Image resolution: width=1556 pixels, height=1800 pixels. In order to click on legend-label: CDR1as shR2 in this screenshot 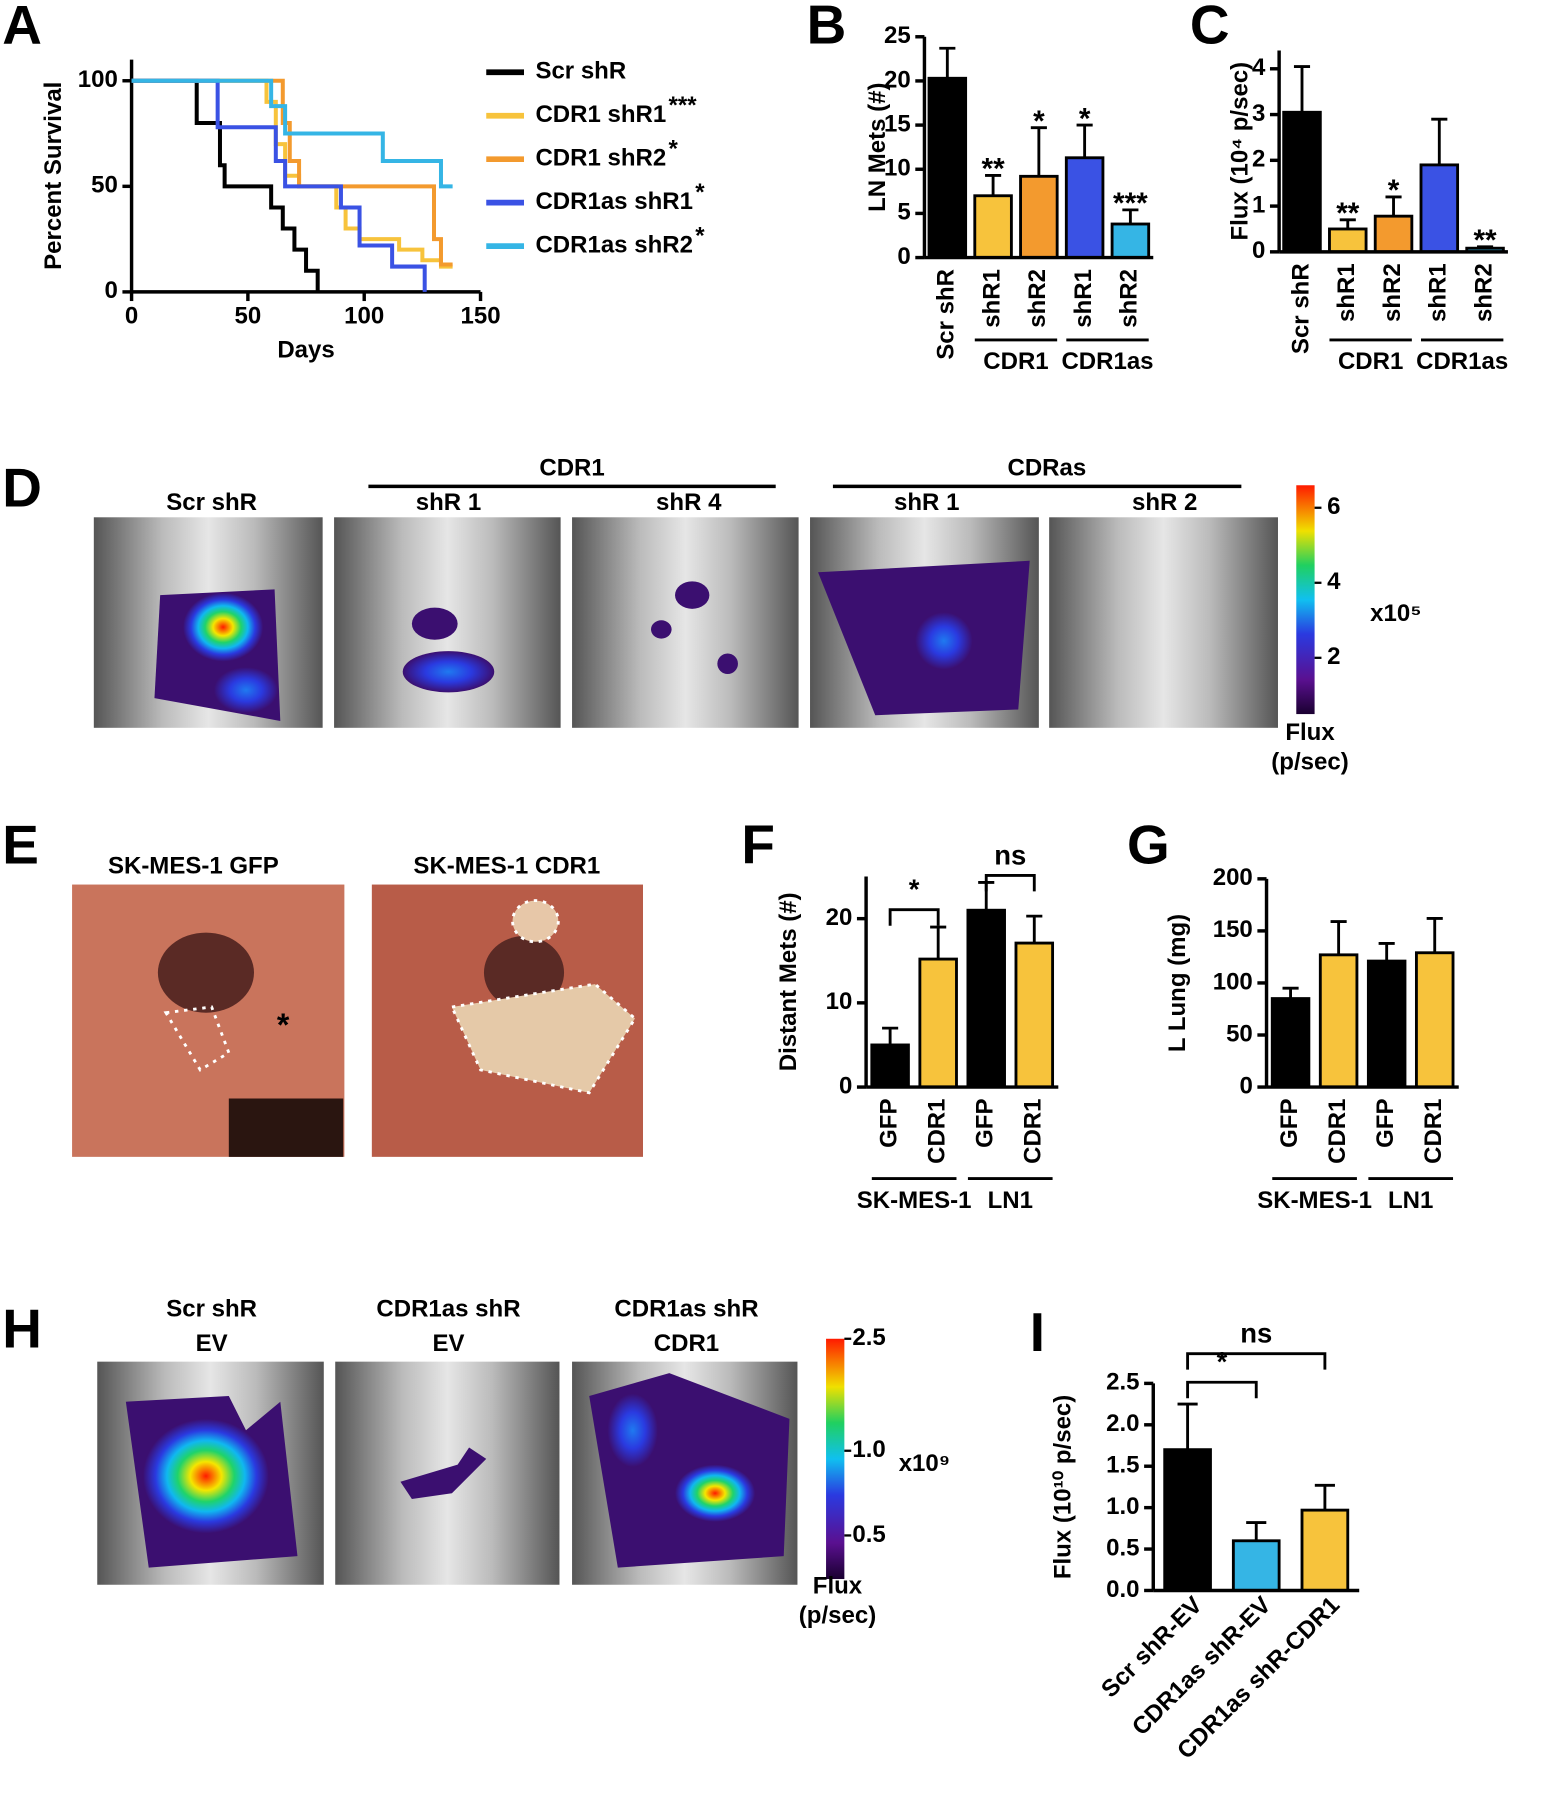, I will do `click(614, 244)`.